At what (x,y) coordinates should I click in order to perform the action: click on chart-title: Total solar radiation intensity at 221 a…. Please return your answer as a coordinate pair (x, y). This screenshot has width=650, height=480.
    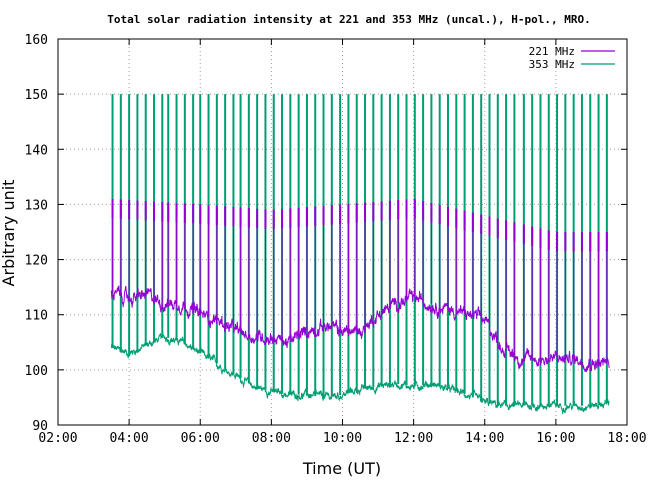
    Looking at the image, I should click on (348, 19).